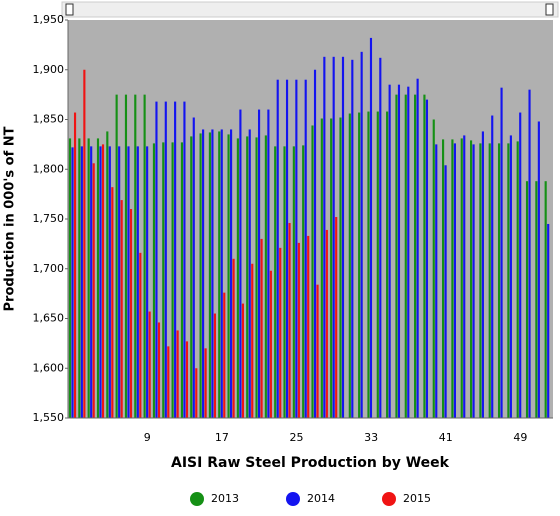 The height and width of the screenshot is (516, 560). I want to click on y-tick-label: 1,850, so click(49, 119).